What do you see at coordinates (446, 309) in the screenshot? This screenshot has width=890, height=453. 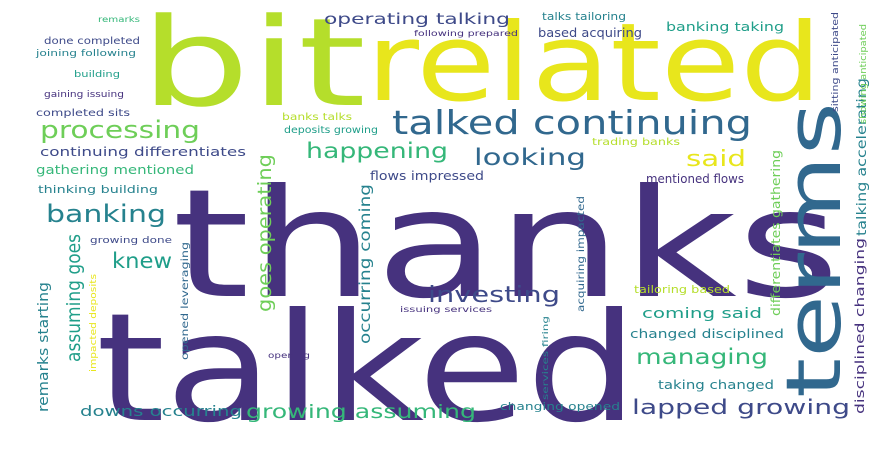 I see `word-issuing-services: issuing services` at bounding box center [446, 309].